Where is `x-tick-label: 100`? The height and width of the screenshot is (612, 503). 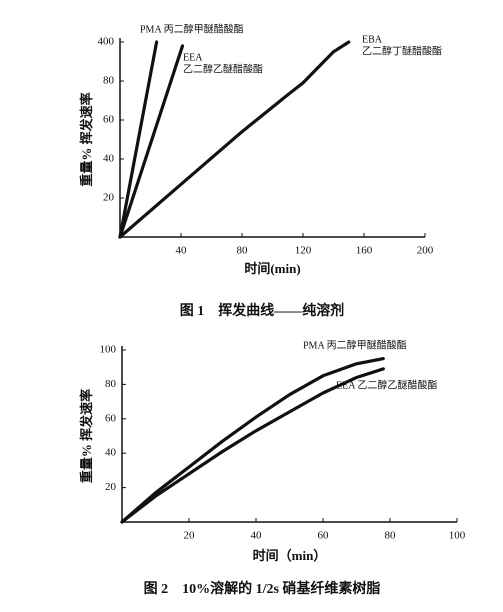 x-tick-label: 100 is located at coordinates (457, 536).